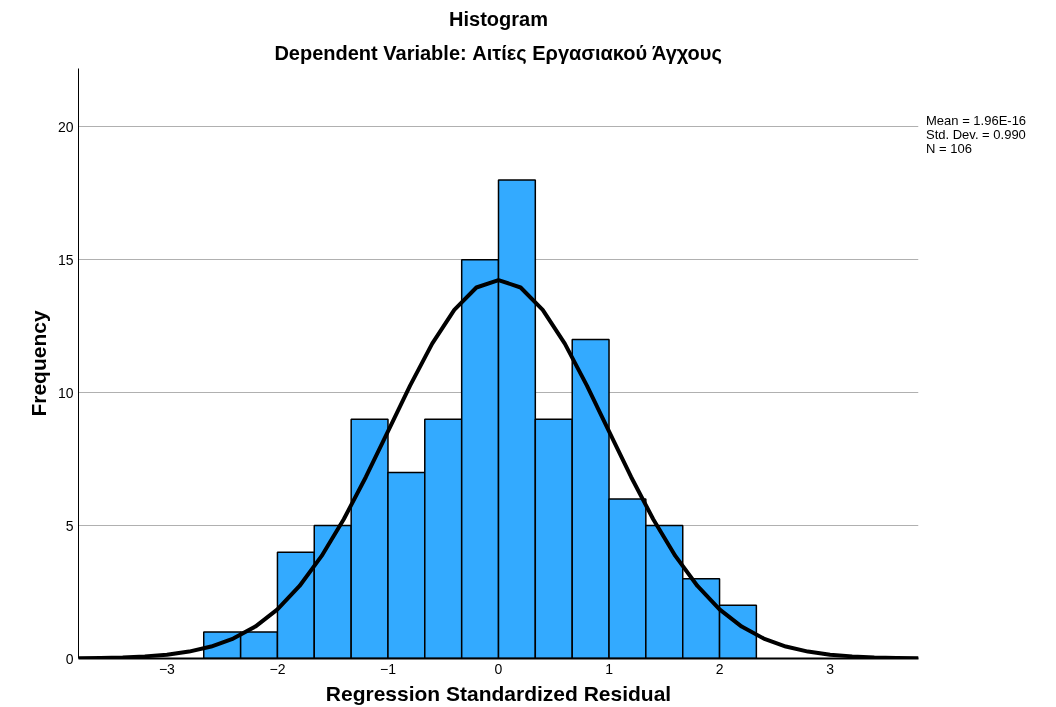  Describe the element at coordinates (498, 18) in the screenshot. I see `chart-title: Histogram` at that location.